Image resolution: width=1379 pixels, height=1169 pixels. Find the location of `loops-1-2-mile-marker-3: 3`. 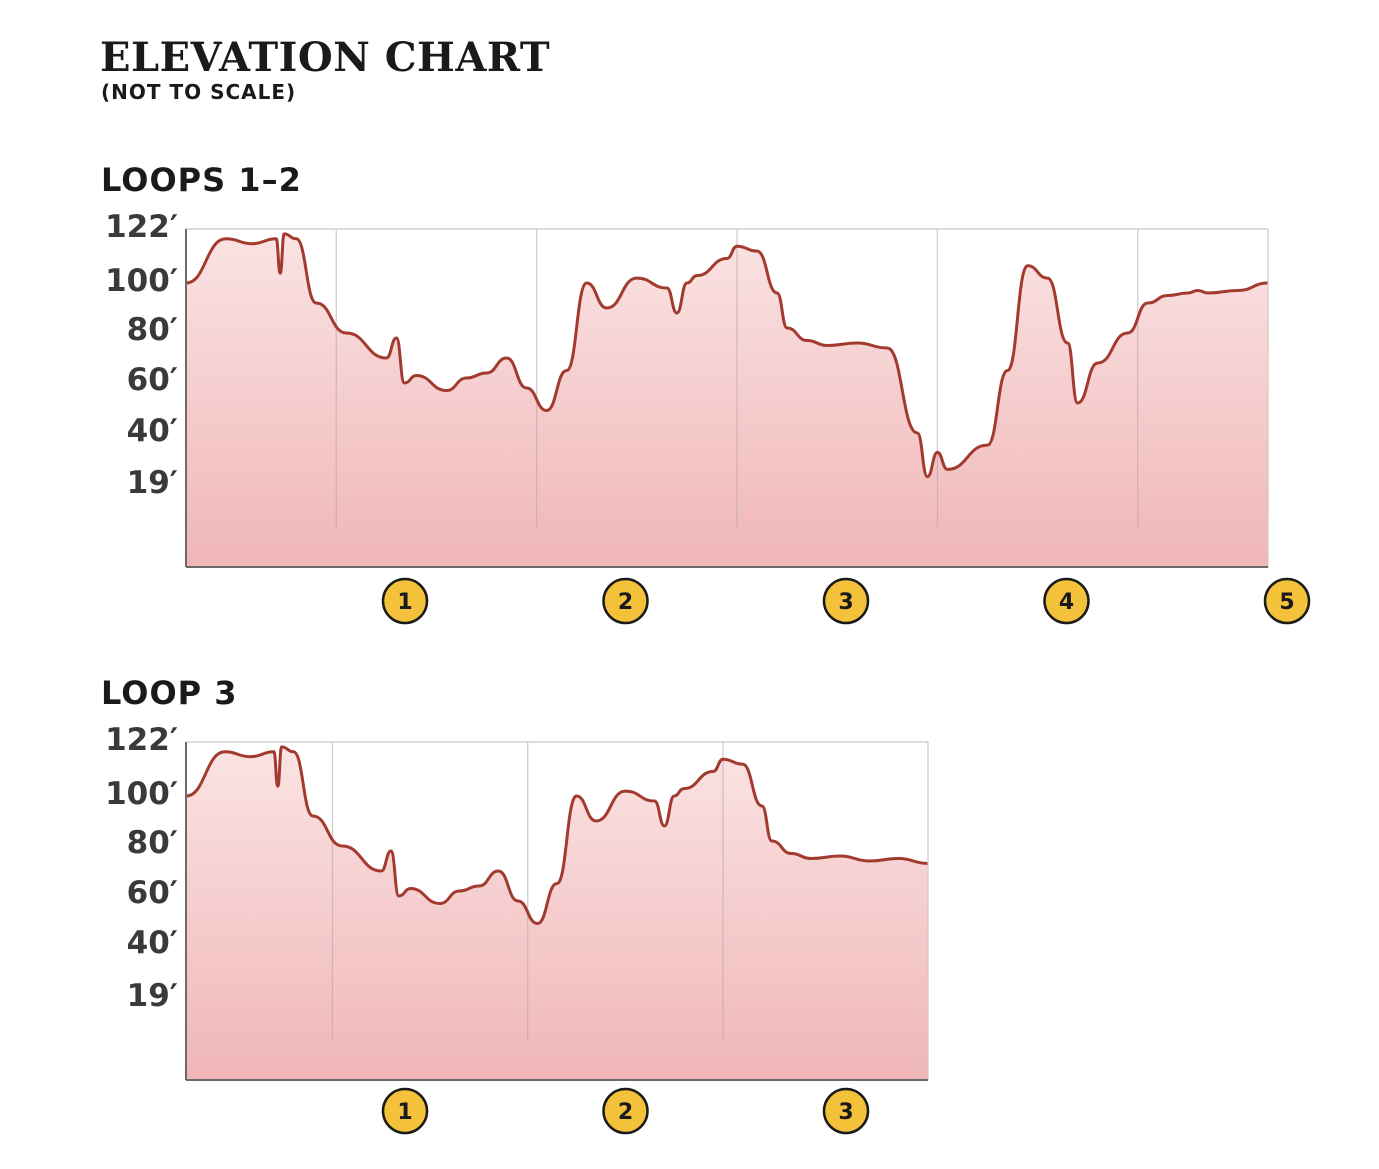

loops-1-2-mile-marker-3: 3 is located at coordinates (846, 601).